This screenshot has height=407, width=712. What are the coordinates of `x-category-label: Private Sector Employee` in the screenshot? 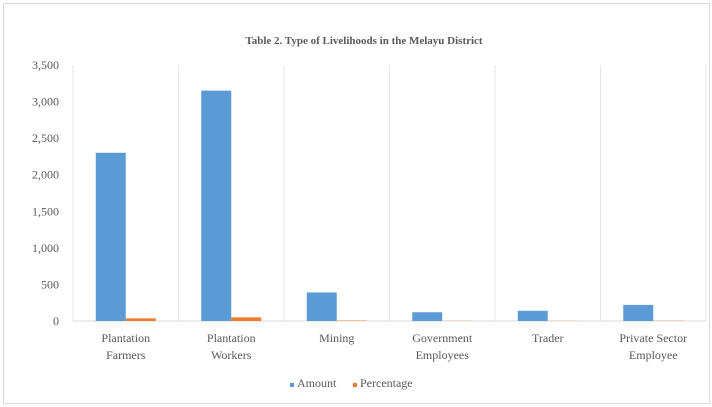 It's located at (653, 346).